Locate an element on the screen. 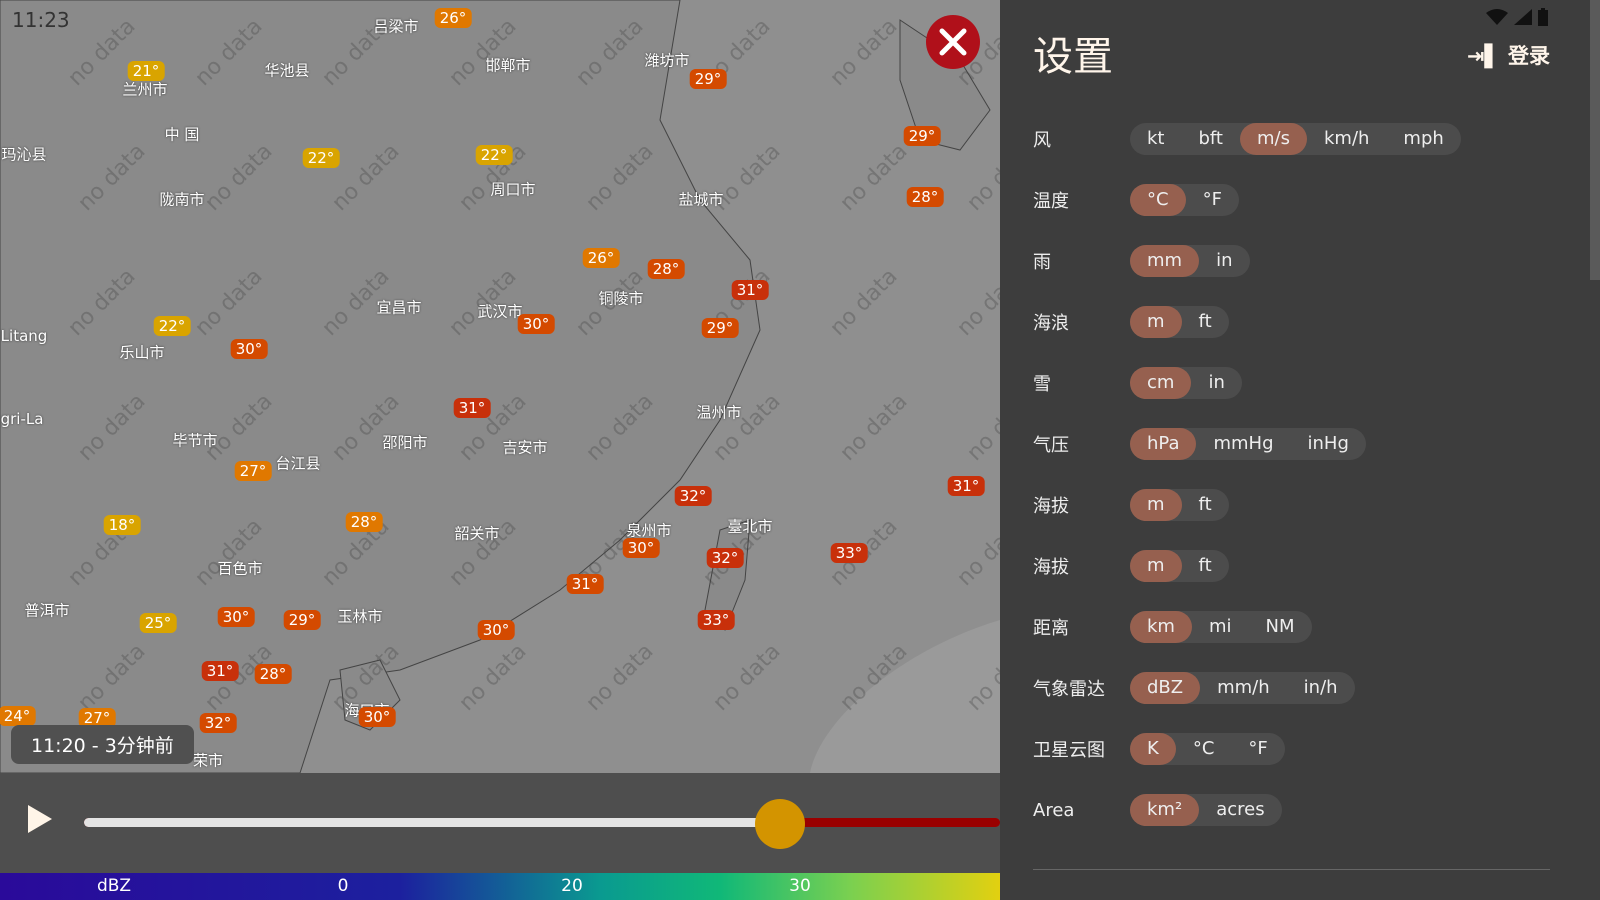 This screenshot has width=1600, height=900. dbz-color-scale: dBZ 0 20 30 is located at coordinates (500, 886).